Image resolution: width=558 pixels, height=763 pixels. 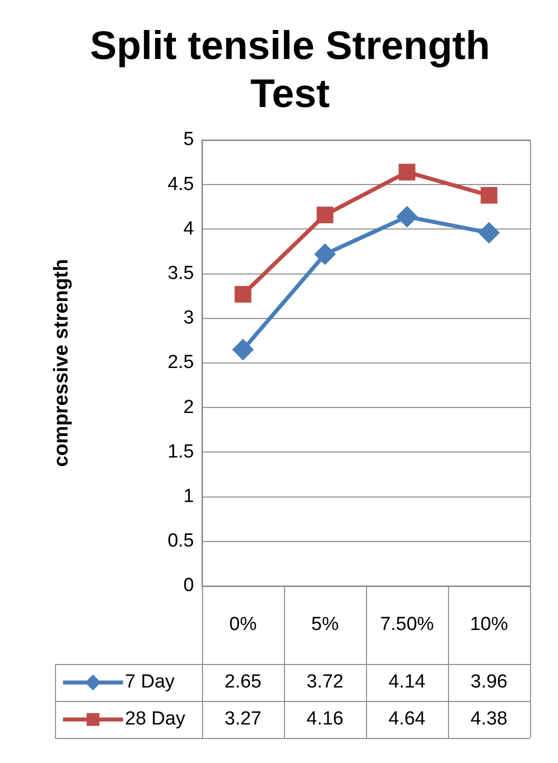 What do you see at coordinates (188, 497) in the screenshot?
I see `y-tick-label: 1` at bounding box center [188, 497].